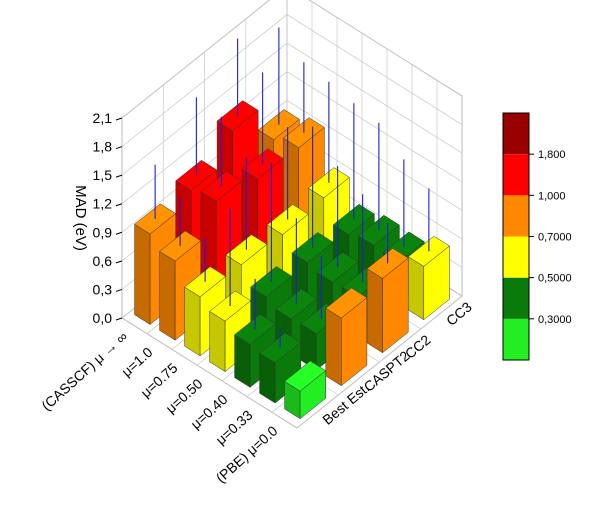 This screenshot has height=513, width=600. What do you see at coordinates (103, 175) in the screenshot?
I see `z-tick-label: 1,5` at bounding box center [103, 175].